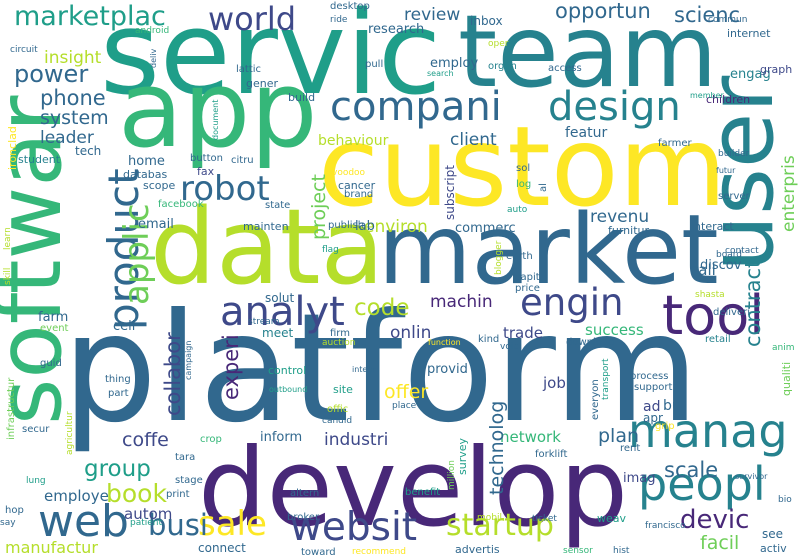  I want to click on word: lung, so click(36, 481).